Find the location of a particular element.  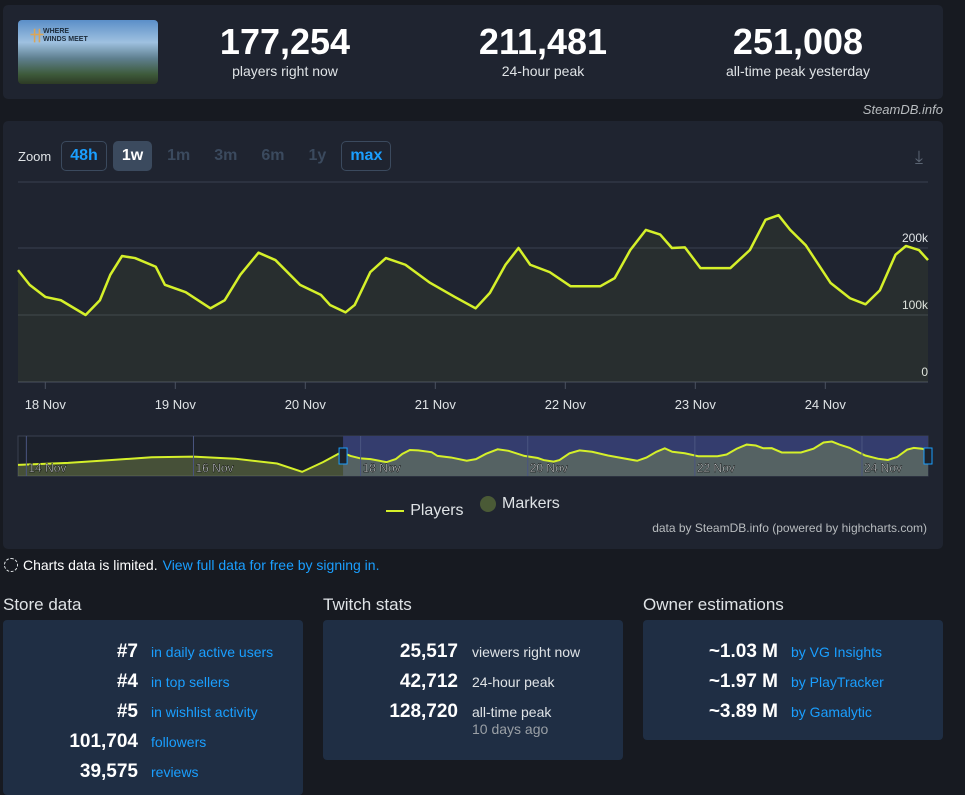

x-tick-label: 24 Nov is located at coordinates (826, 404).